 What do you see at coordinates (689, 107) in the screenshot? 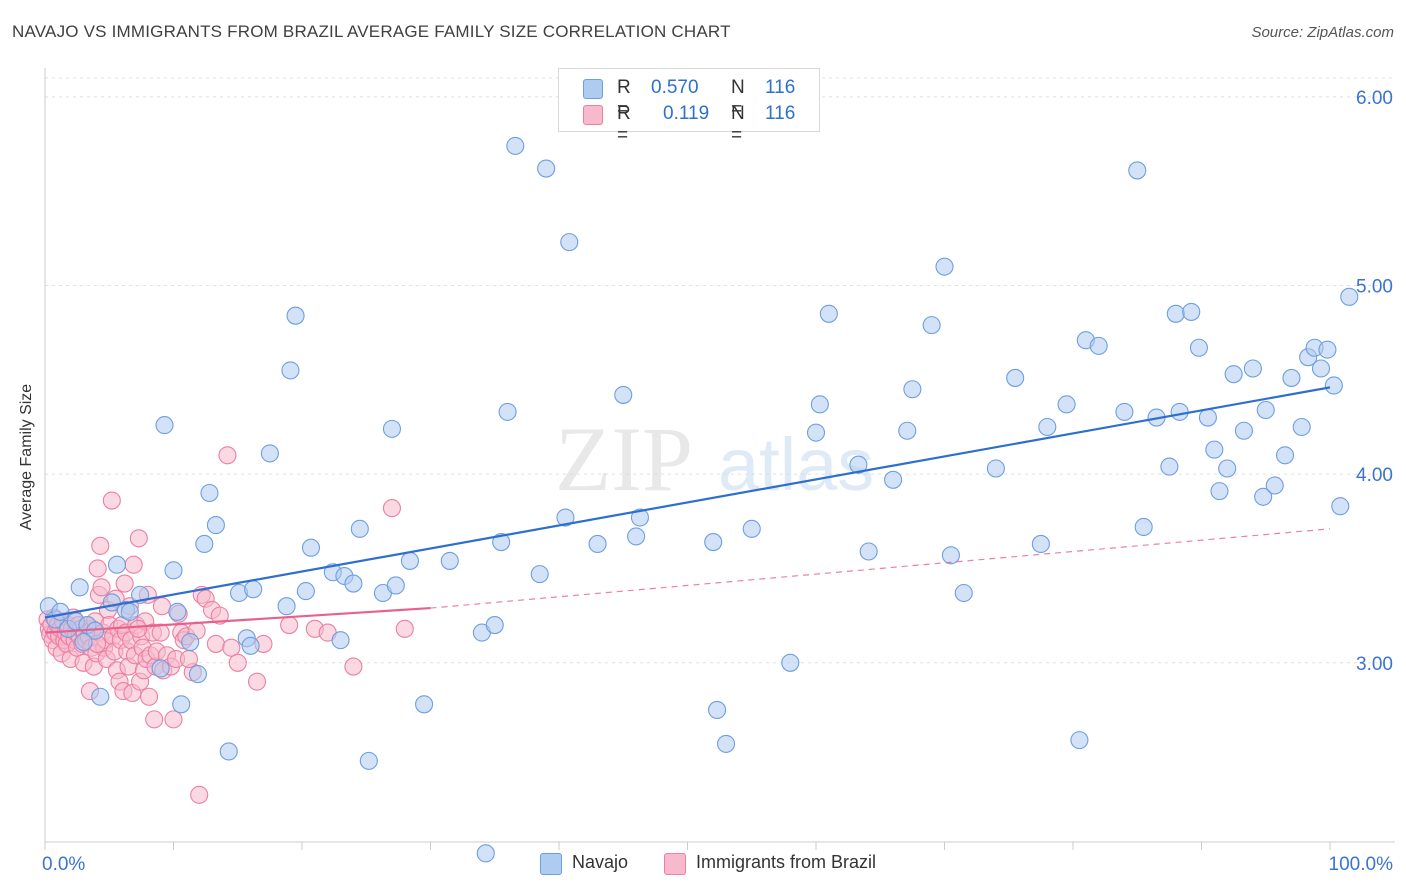
I see `correlation-legend: R = 0.570 N = 116 R = 0.119 N = 116` at bounding box center [689, 107].